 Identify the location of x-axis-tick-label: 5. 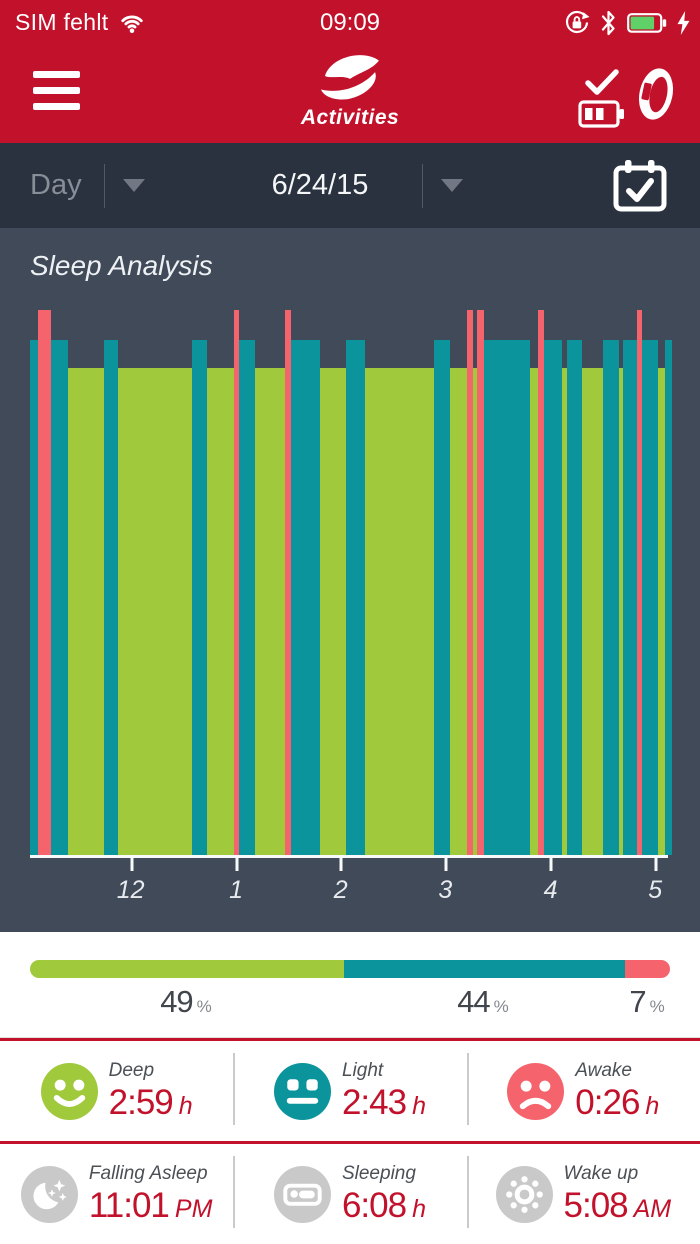
(655, 890).